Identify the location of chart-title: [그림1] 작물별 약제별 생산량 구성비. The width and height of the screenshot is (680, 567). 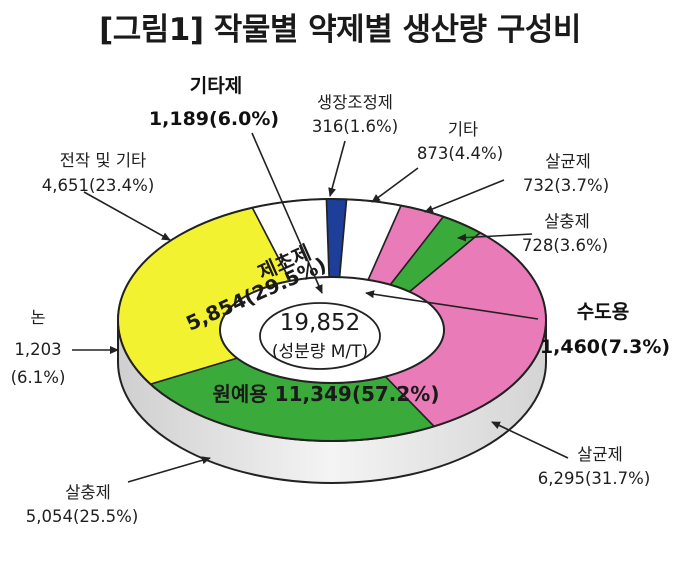
(340, 30).